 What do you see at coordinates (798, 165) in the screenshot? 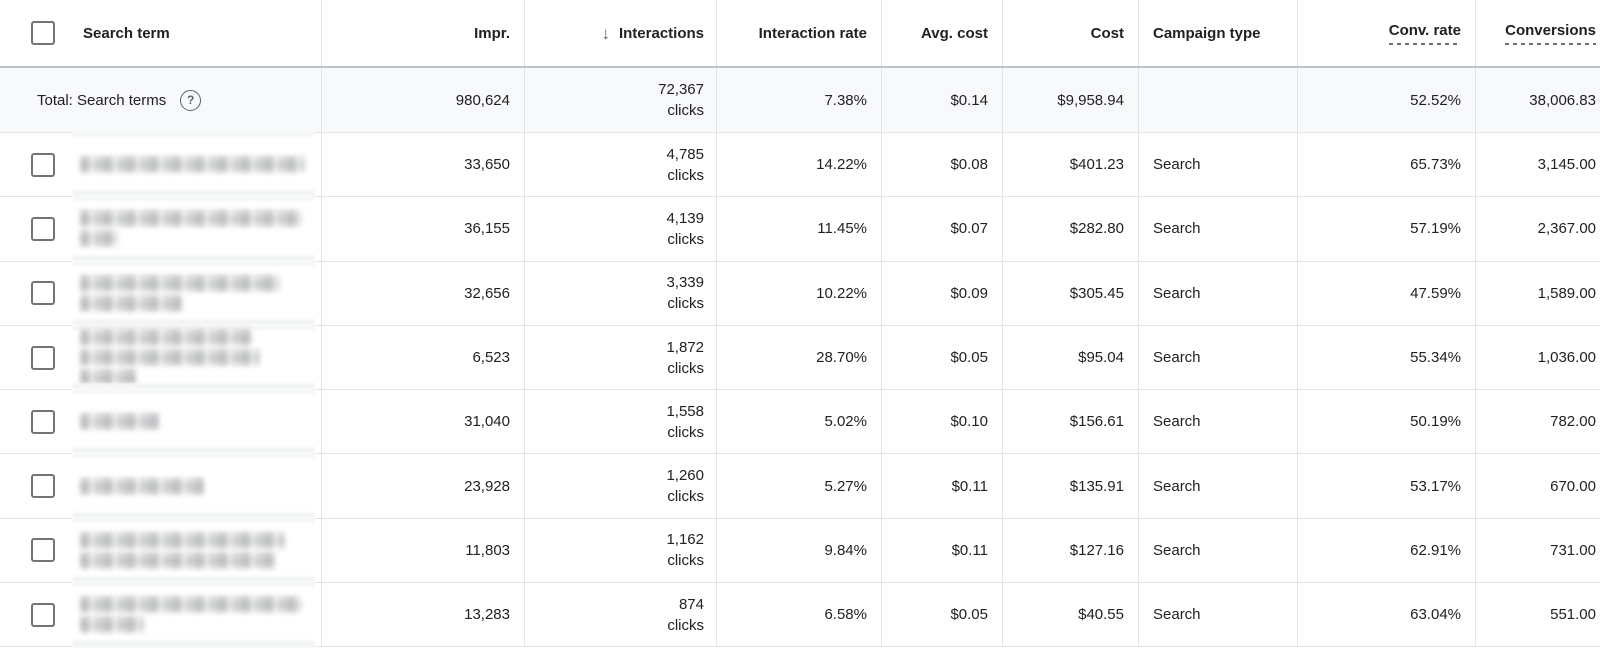
I see `interaction-rate-cell: 14.22%` at bounding box center [798, 165].